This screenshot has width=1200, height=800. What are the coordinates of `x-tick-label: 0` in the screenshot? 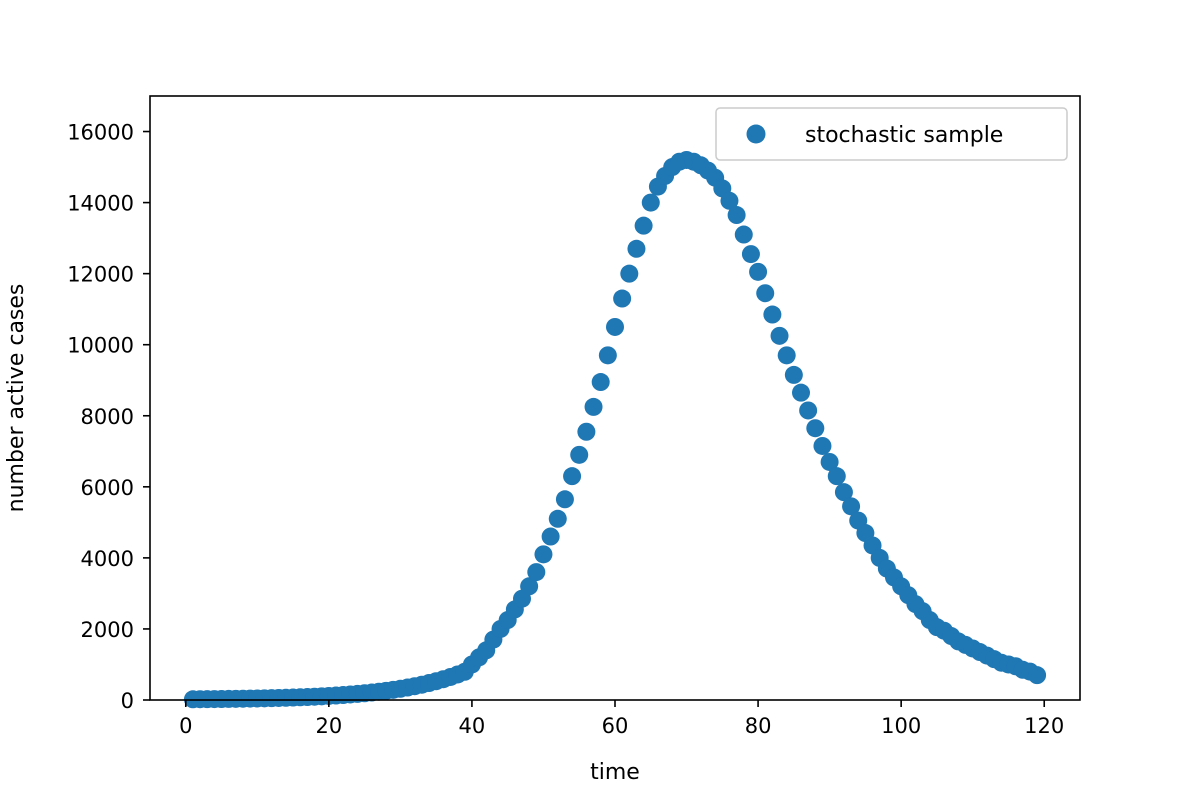 It's located at (185, 726).